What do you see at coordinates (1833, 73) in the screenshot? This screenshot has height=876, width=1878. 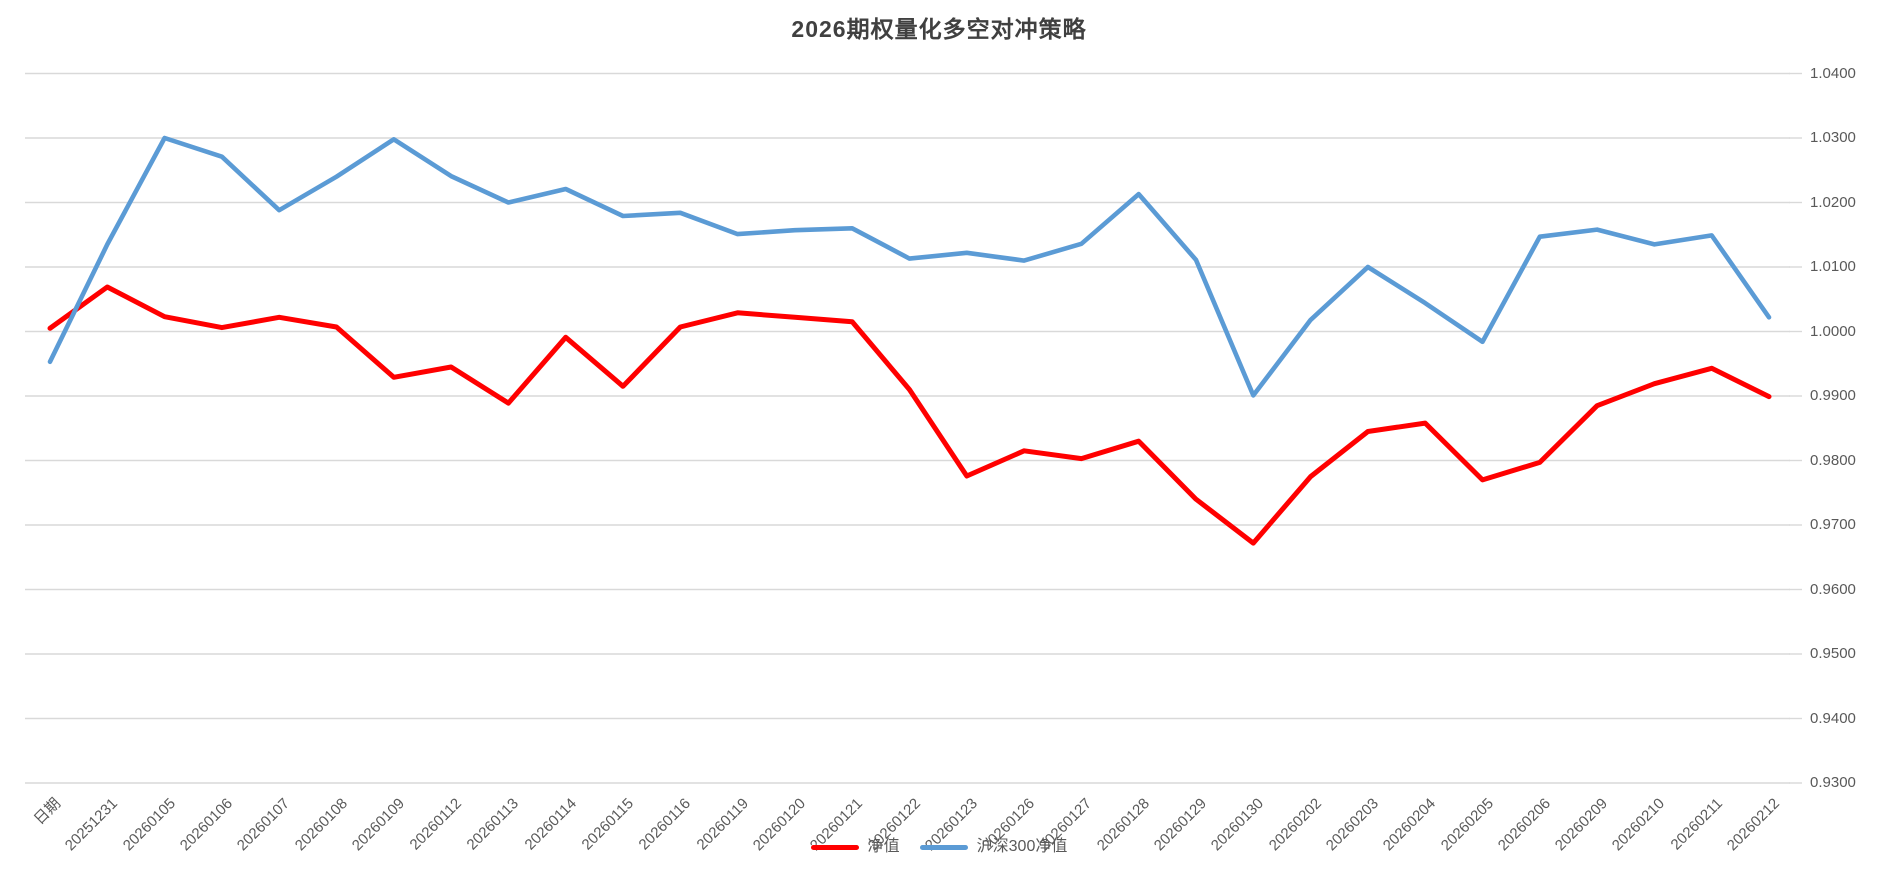 I see `y-axis-label: 1.0400` at bounding box center [1833, 73].